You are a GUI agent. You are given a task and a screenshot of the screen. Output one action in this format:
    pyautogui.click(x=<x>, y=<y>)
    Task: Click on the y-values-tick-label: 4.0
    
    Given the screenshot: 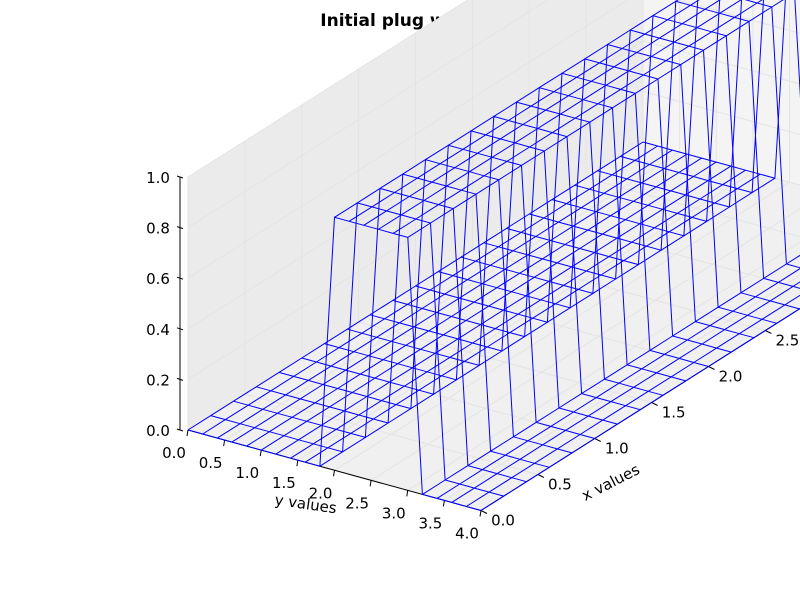 What is the action you would take?
    pyautogui.click(x=467, y=534)
    